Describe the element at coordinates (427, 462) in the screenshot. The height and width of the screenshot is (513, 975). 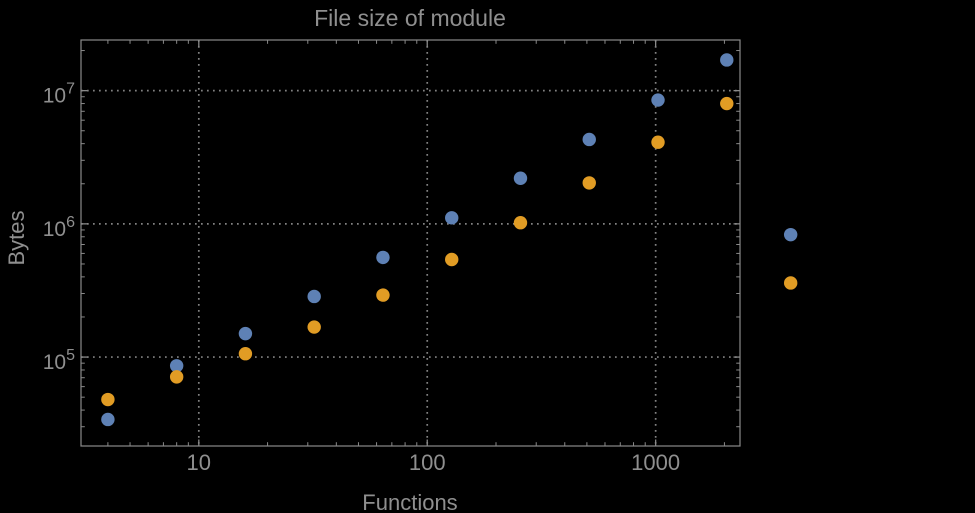
I see `x-tick-label: 100` at that location.